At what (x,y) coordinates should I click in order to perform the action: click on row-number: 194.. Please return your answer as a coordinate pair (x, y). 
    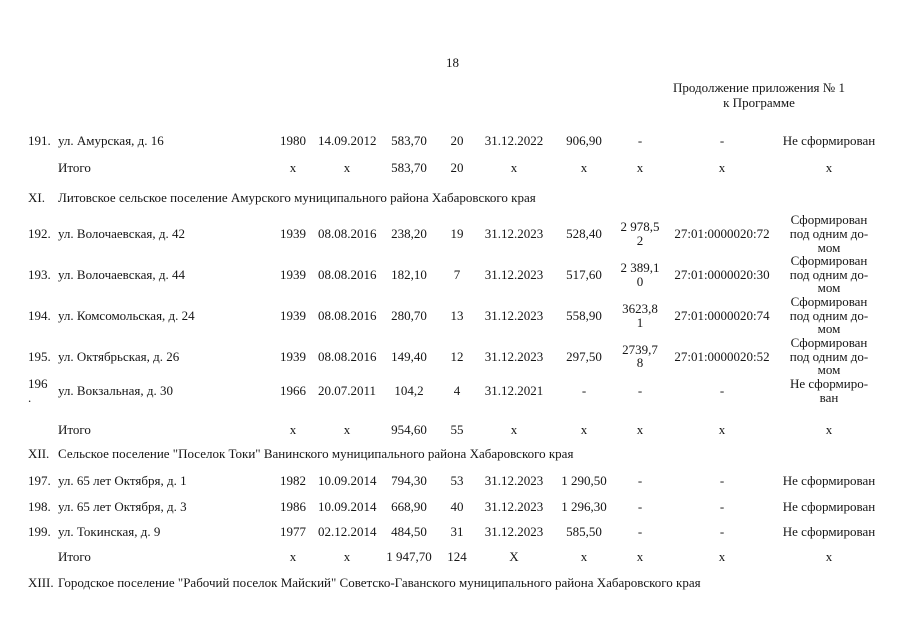
    Looking at the image, I should click on (39, 315).